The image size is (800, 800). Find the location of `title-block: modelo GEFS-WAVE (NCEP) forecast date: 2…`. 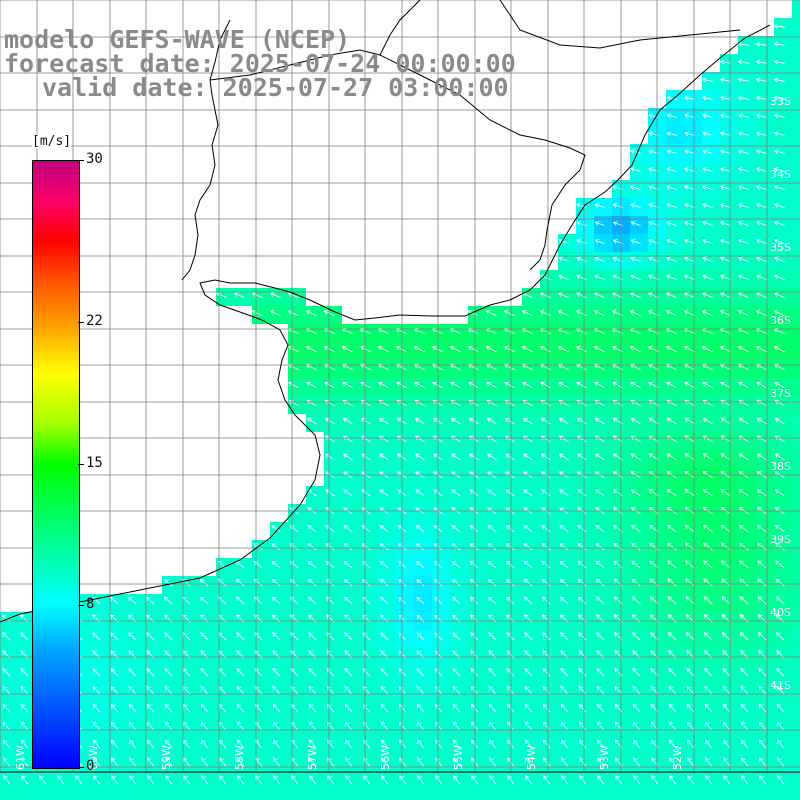

title-block: modelo GEFS-WAVE (NCEP) forecast date: 2… is located at coordinates (260, 63).